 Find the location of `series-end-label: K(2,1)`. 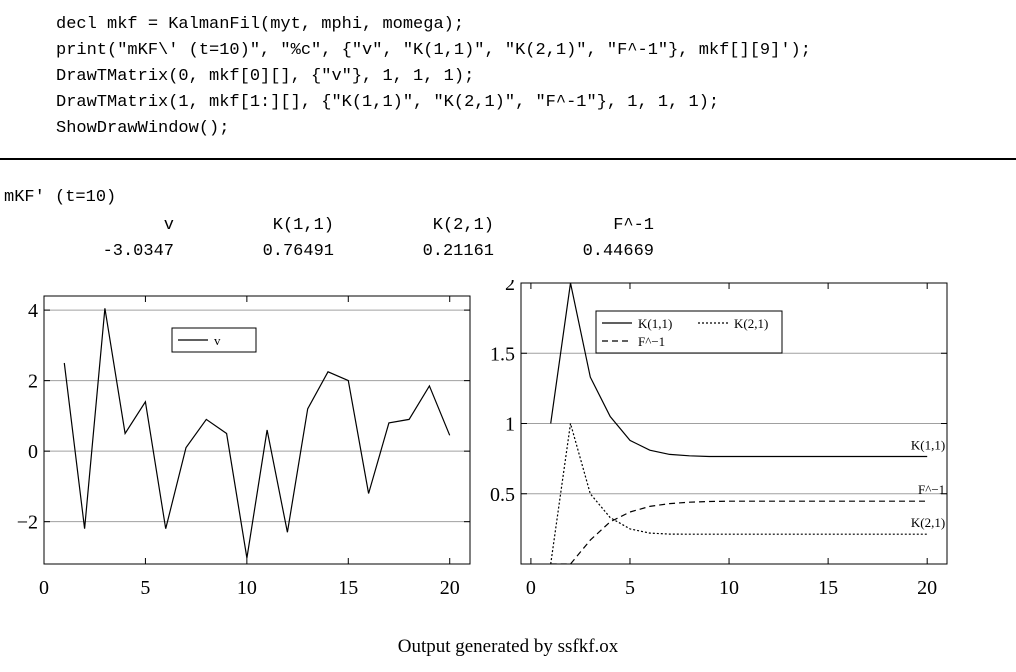

series-end-label: K(2,1) is located at coordinates (928, 522).